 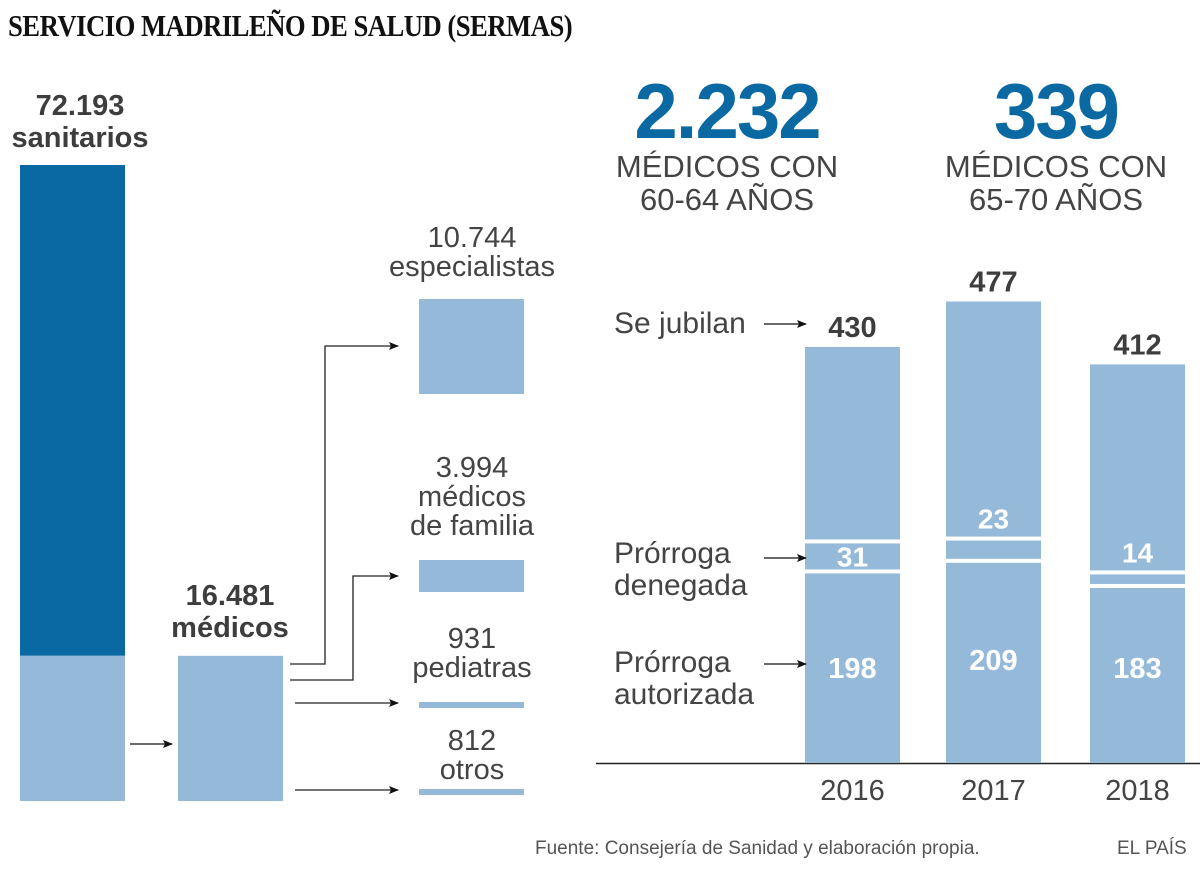 What do you see at coordinates (852, 669) in the screenshot?
I see `autorizada-label-2016: 198` at bounding box center [852, 669].